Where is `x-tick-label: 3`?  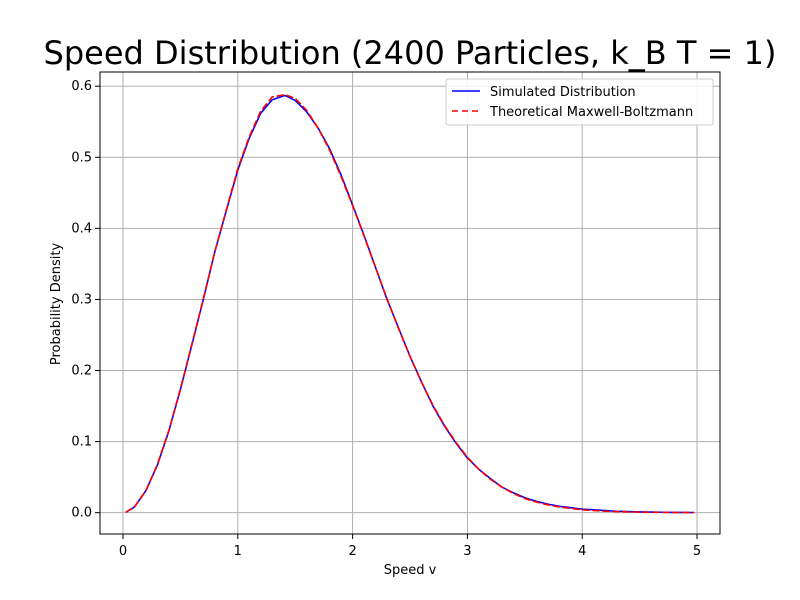
x-tick-label: 3 is located at coordinates (467, 551).